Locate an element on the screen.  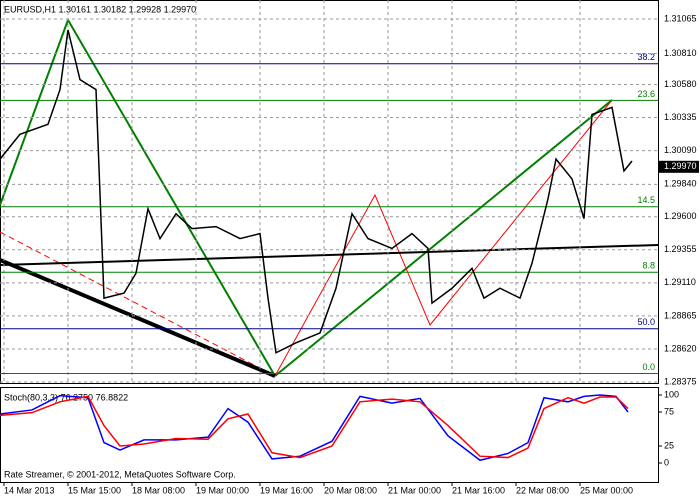
x-tick-label: 21 Mar 16:00 is located at coordinates (478, 490).